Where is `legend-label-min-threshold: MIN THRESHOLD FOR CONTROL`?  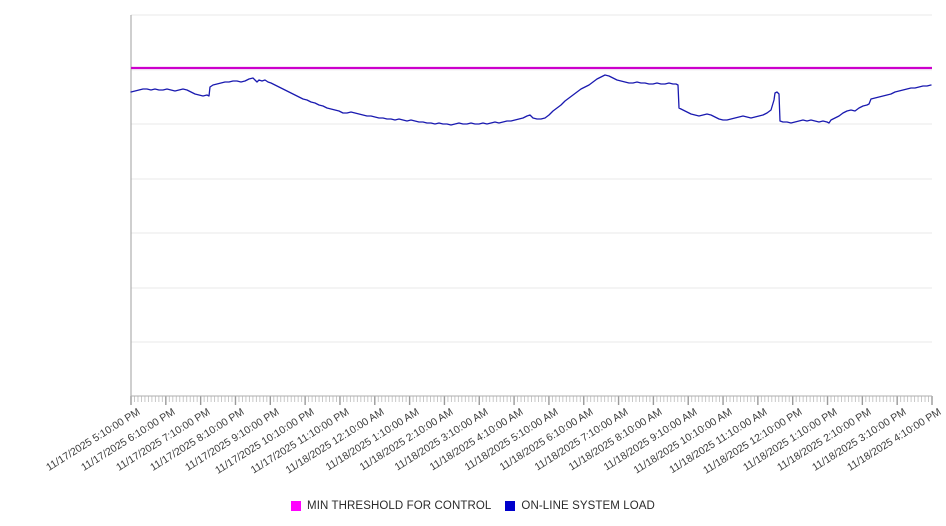
legend-label-min-threshold: MIN THRESHOLD FOR CONTROL is located at coordinates (399, 506).